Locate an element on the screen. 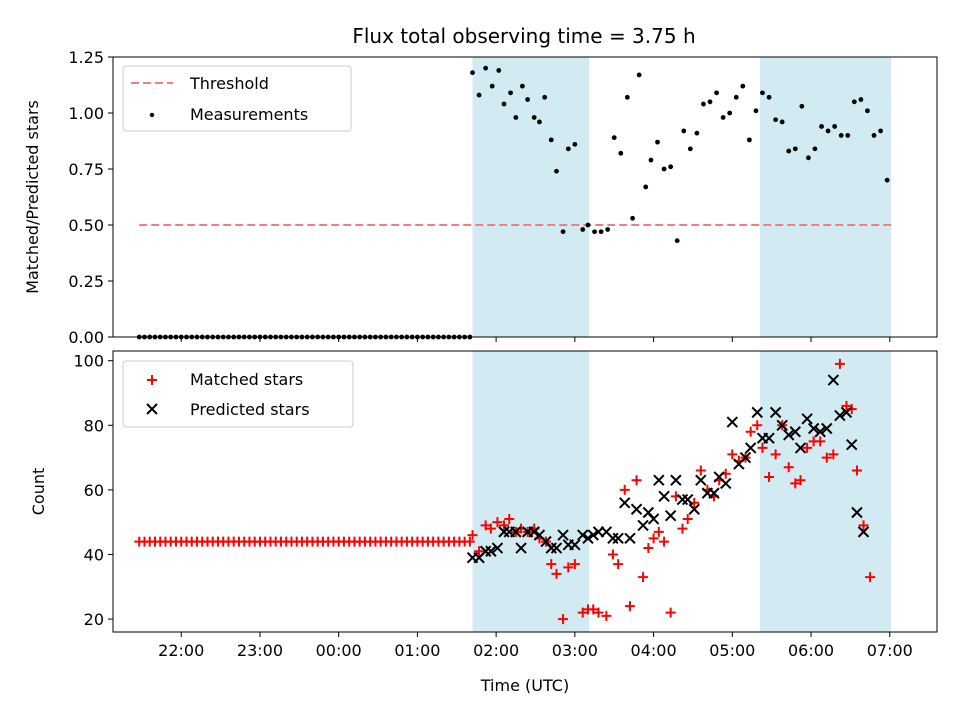 The image size is (960, 720). y-tick-label: 0.00 is located at coordinates (86, 337).